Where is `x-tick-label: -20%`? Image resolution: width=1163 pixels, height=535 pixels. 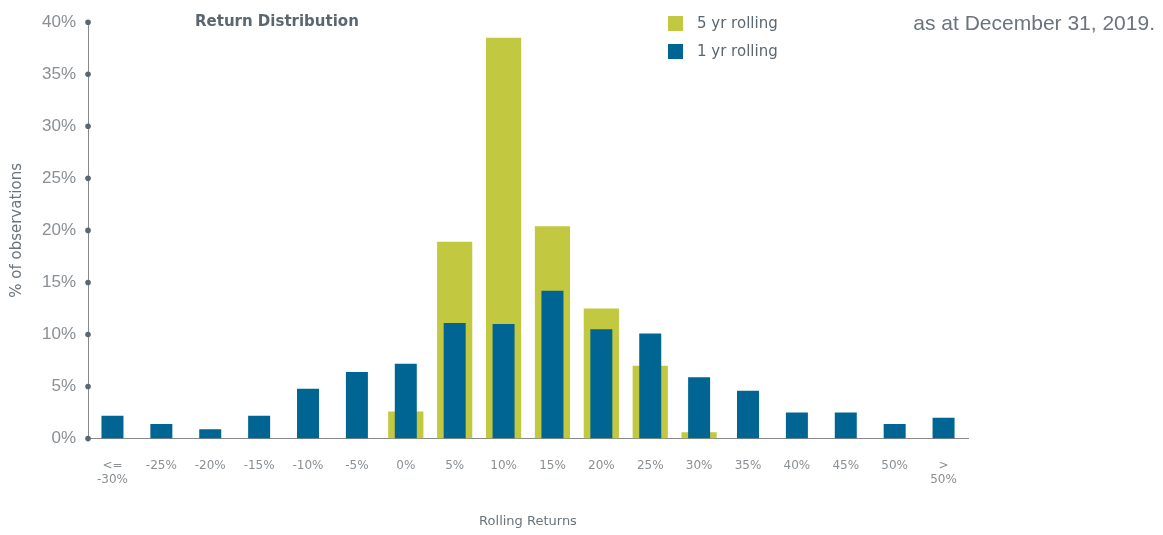
x-tick-label: -20% is located at coordinates (210, 464).